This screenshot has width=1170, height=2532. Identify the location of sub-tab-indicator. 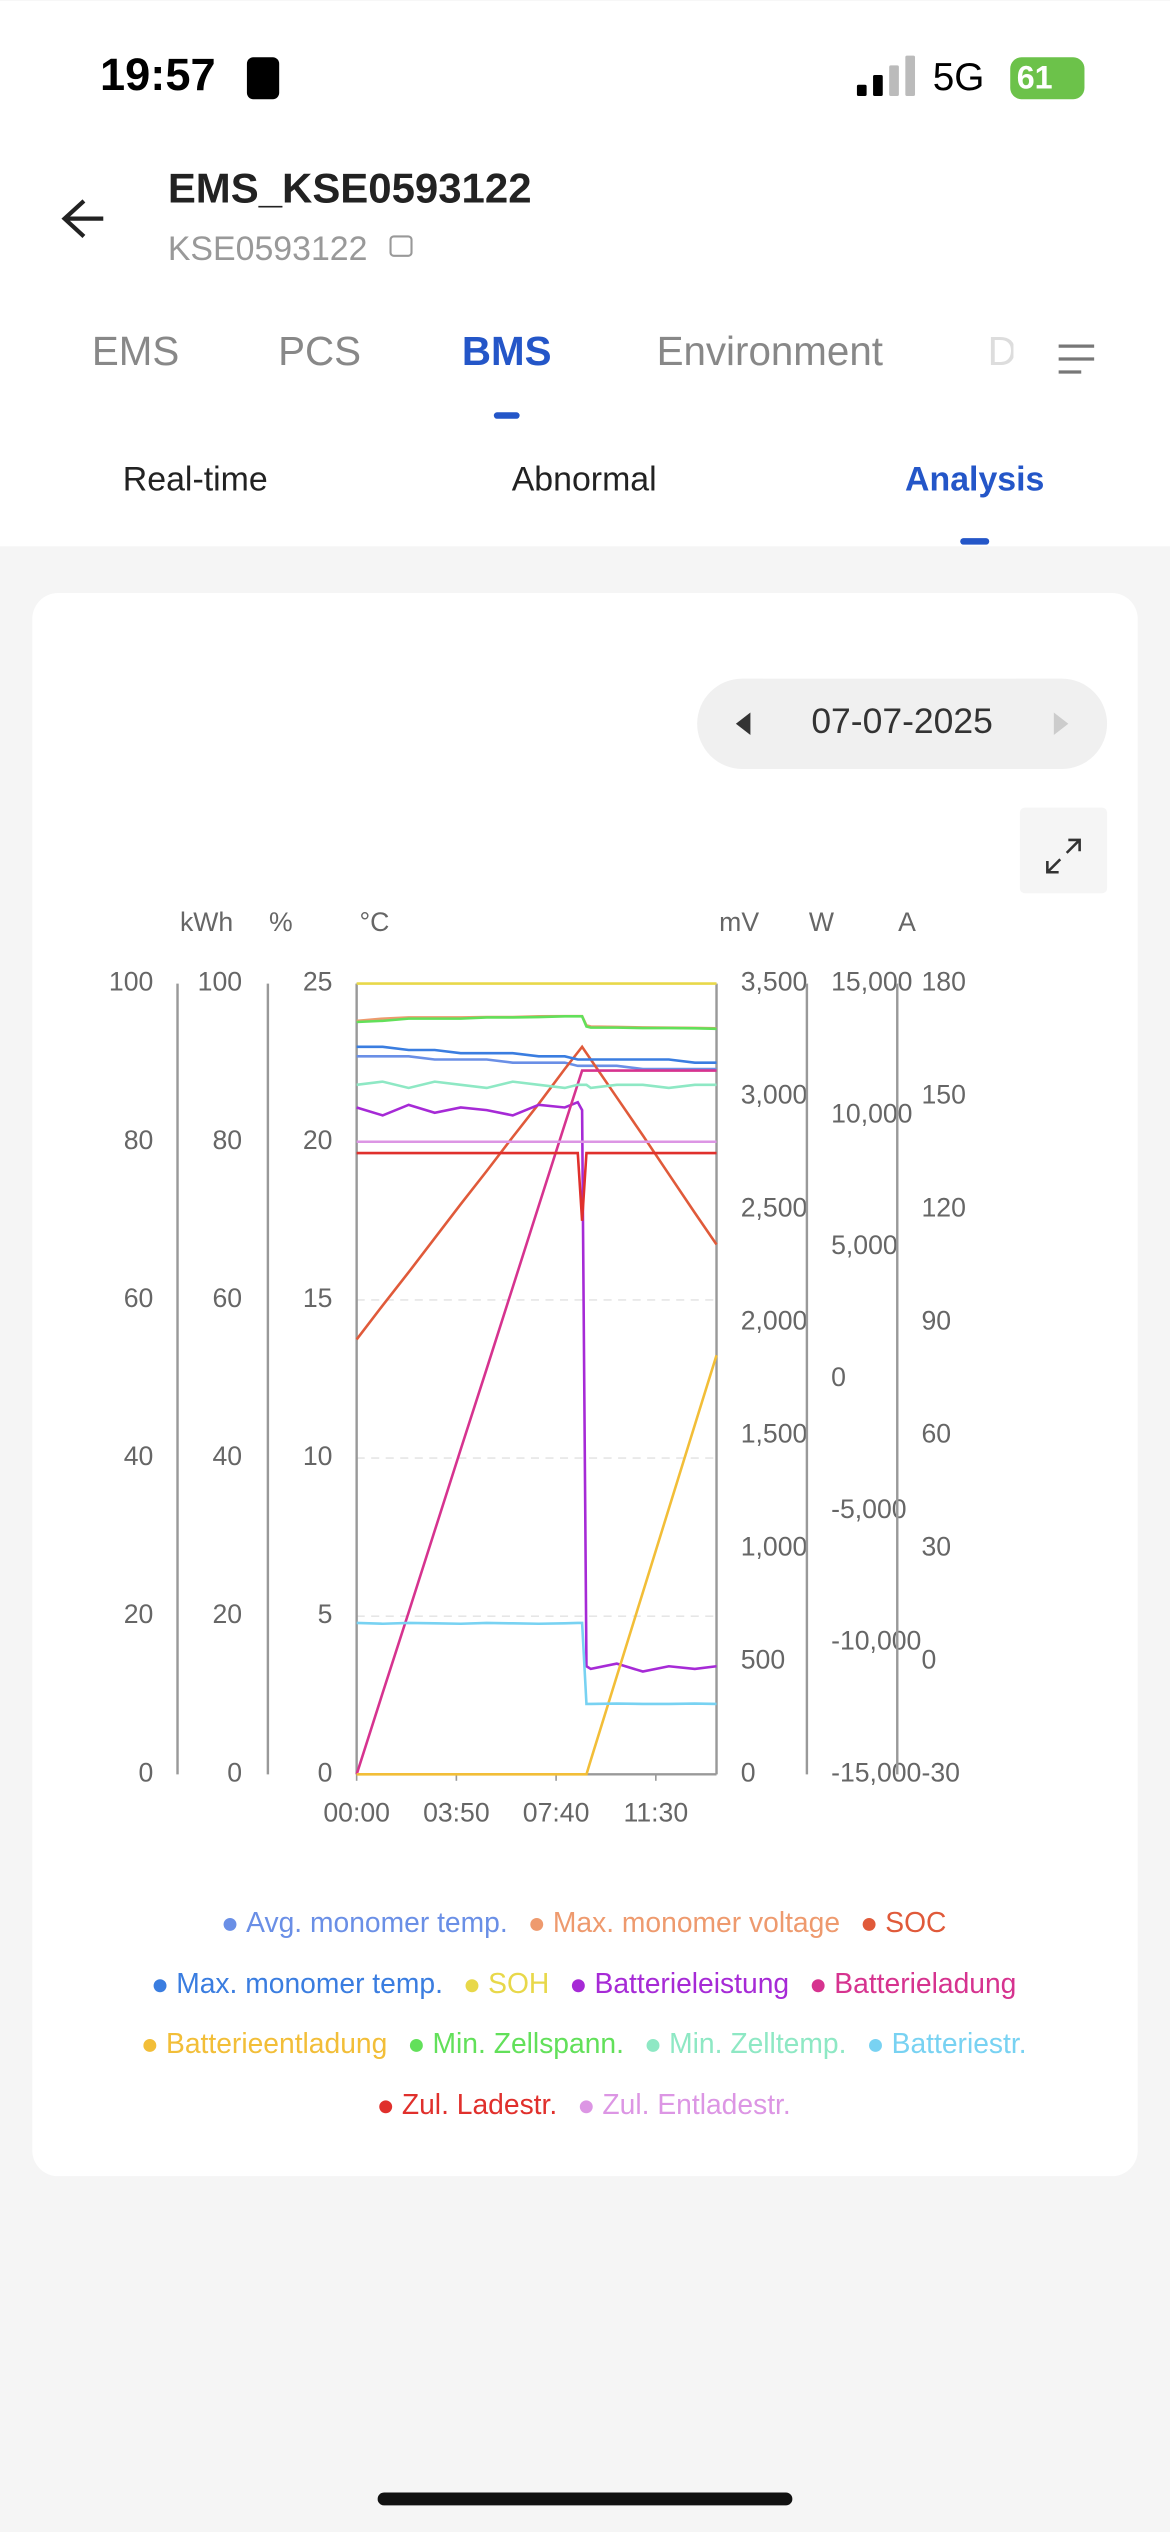
(975, 541).